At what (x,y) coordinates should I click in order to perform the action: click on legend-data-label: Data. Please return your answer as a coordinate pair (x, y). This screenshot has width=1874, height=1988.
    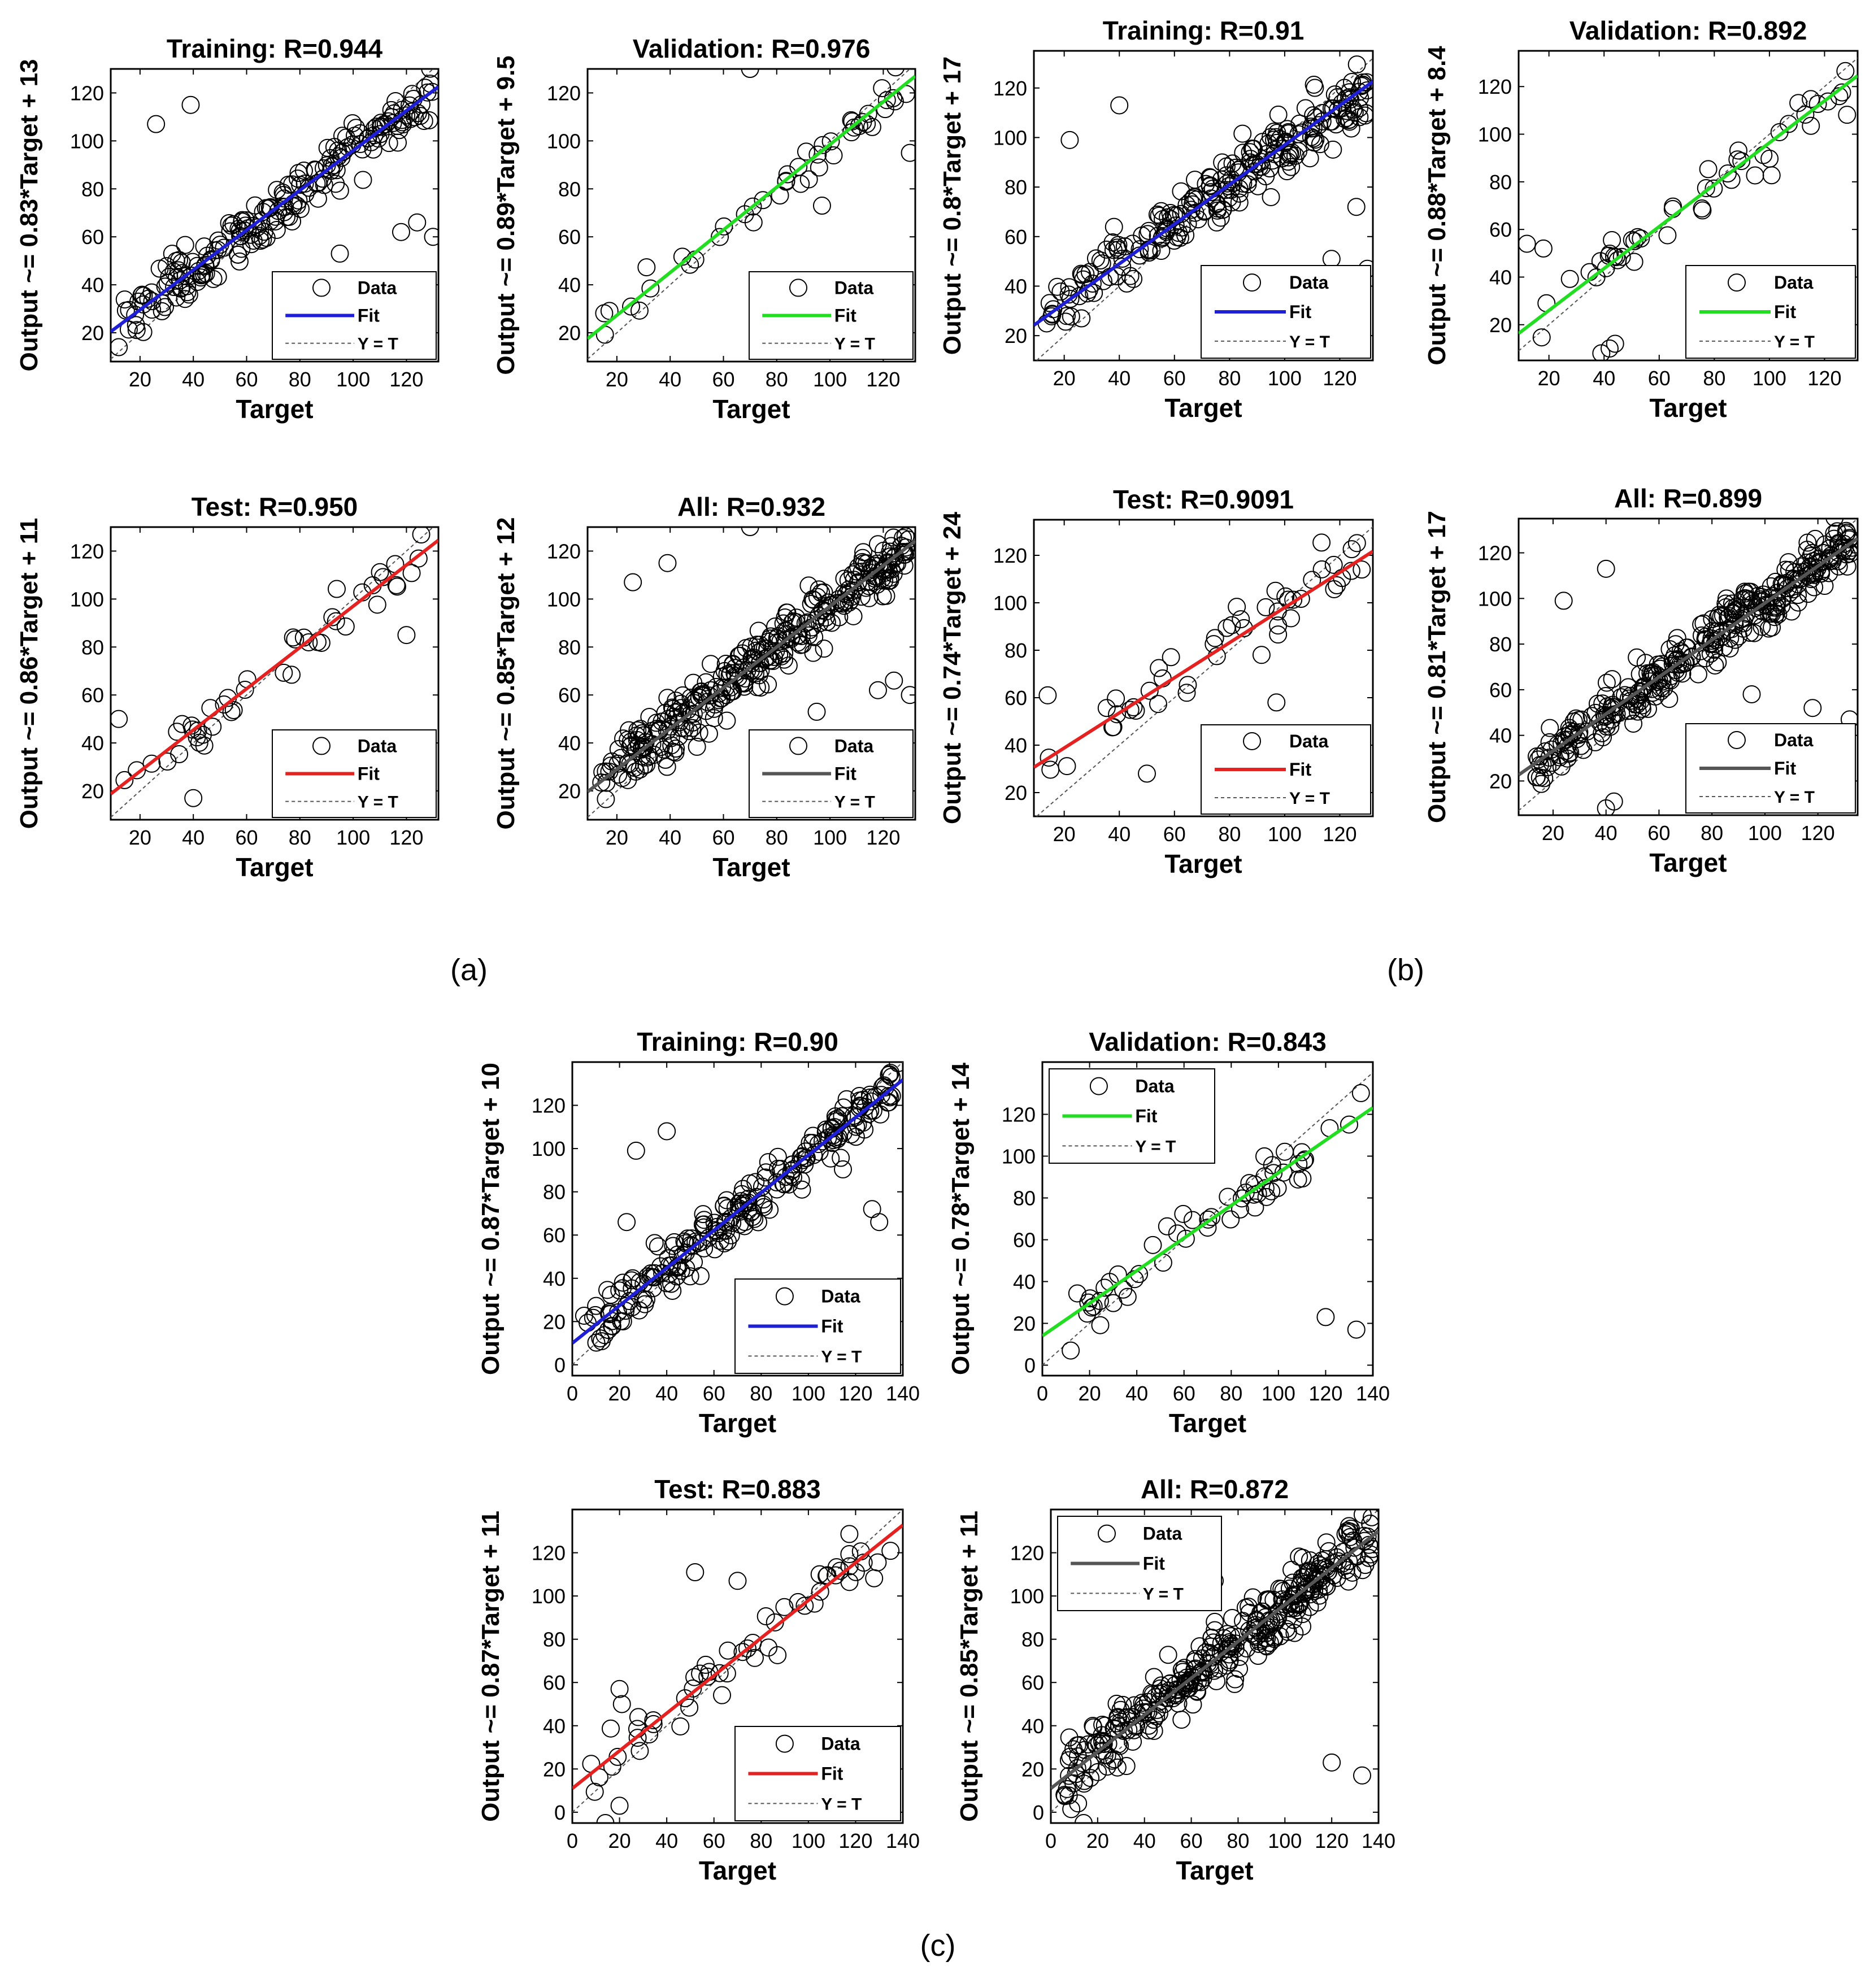
    Looking at the image, I should click on (854, 287).